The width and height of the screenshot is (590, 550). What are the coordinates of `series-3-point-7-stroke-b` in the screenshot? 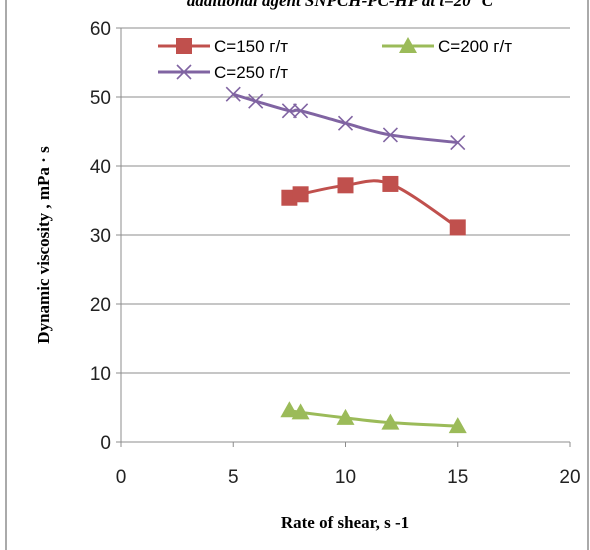 It's located at (458, 142).